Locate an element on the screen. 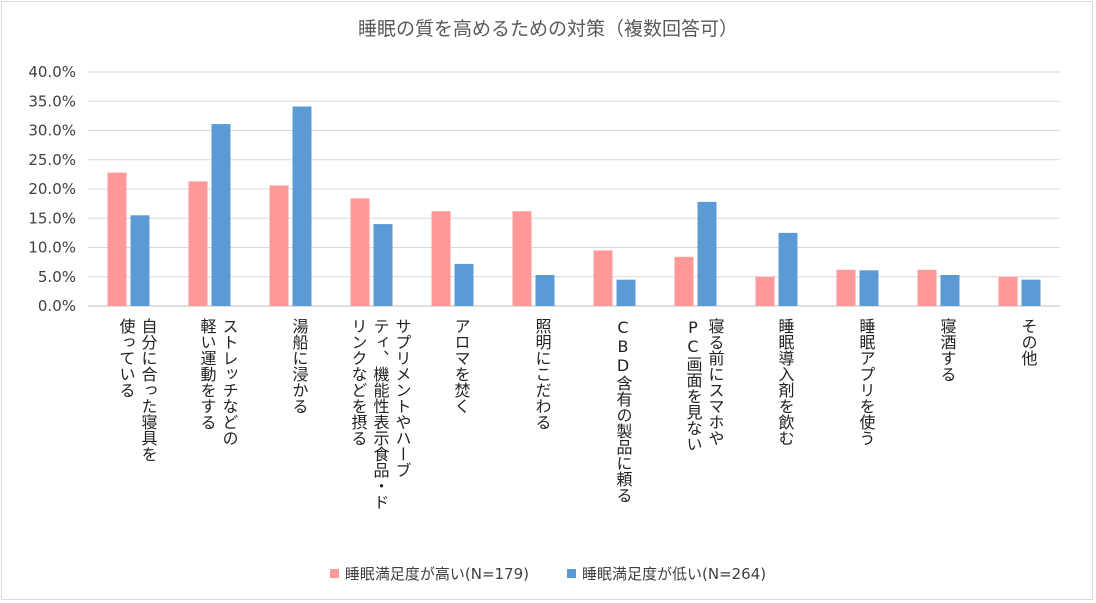 The height and width of the screenshot is (603, 1096). y-tick-label: 40.0% is located at coordinates (52, 72).